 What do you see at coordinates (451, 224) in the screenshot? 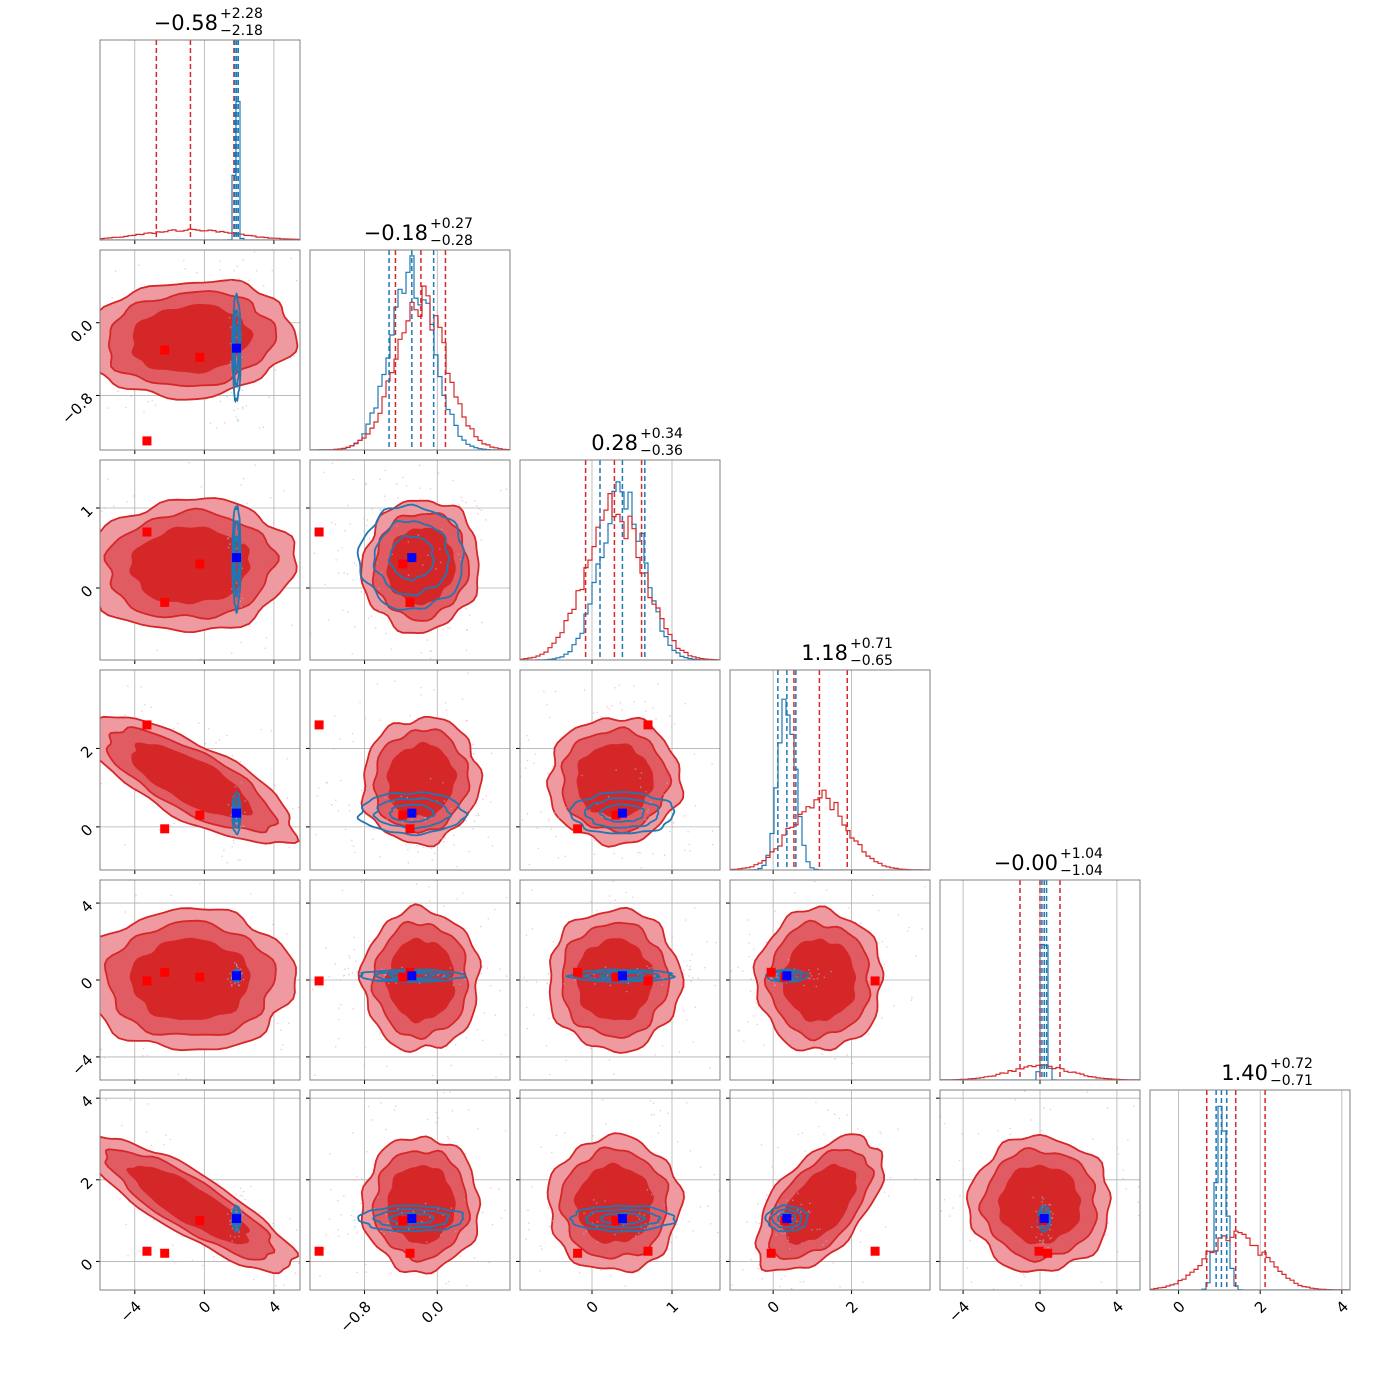
I see `title-plus: +0.27` at bounding box center [451, 224].